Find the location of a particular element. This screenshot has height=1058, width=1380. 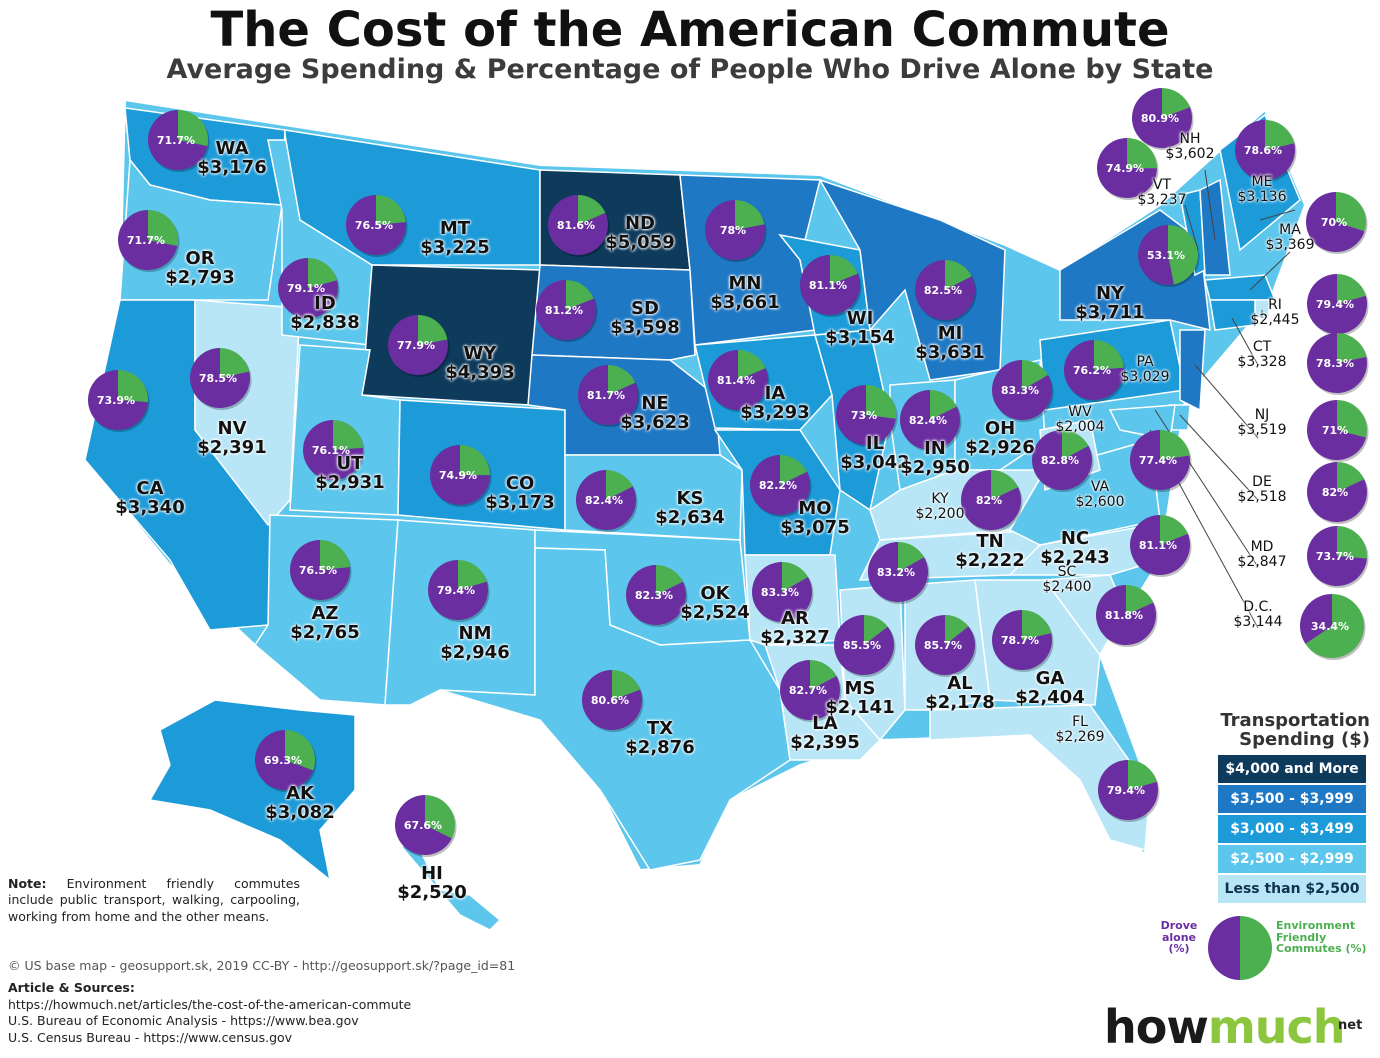

state-pie-mi: 82.5% is located at coordinates (946, 291).